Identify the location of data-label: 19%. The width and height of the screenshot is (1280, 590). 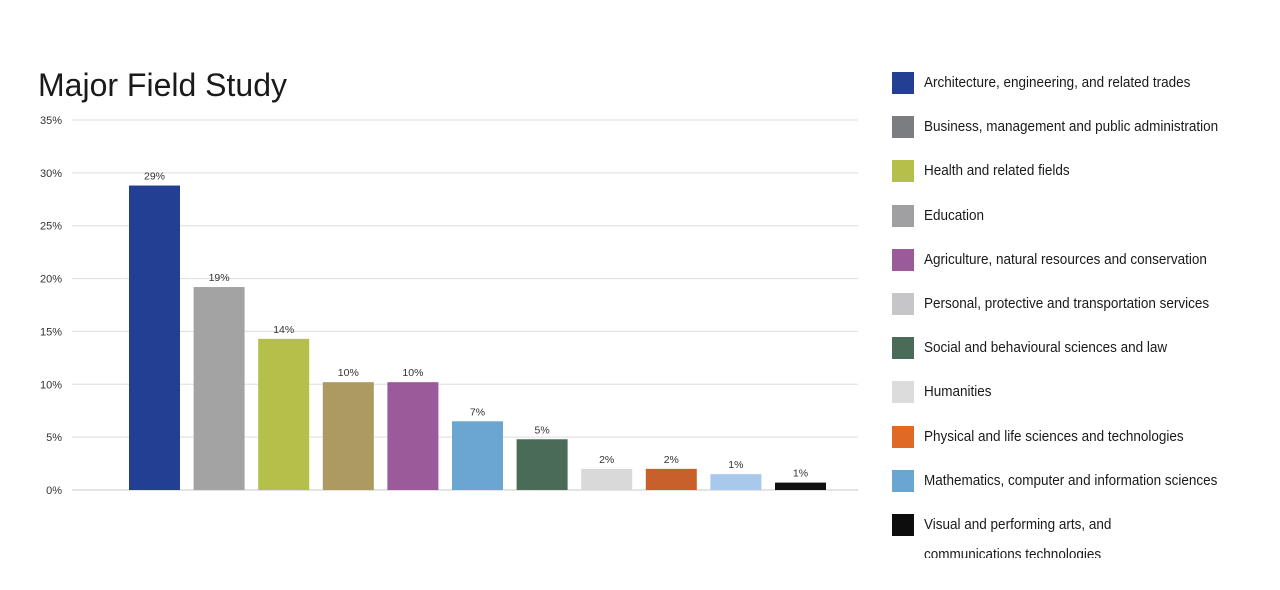
(219, 278).